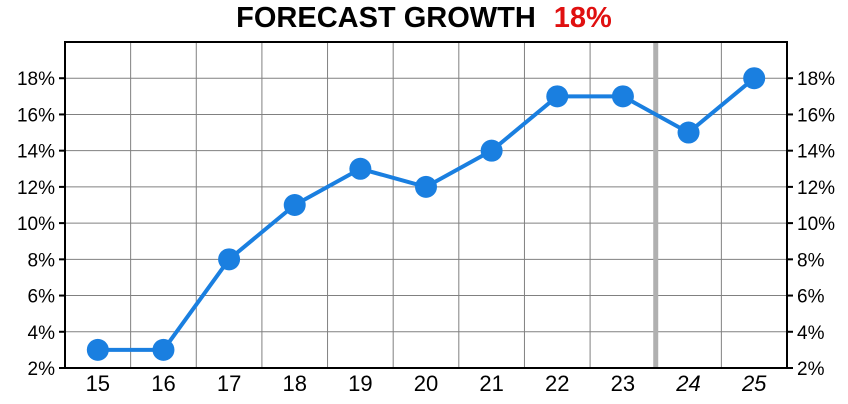 Image resolution: width=848 pixels, height=404 pixels. What do you see at coordinates (36, 224) in the screenshot?
I see `y-tick-label-left-10: 10%` at bounding box center [36, 224].